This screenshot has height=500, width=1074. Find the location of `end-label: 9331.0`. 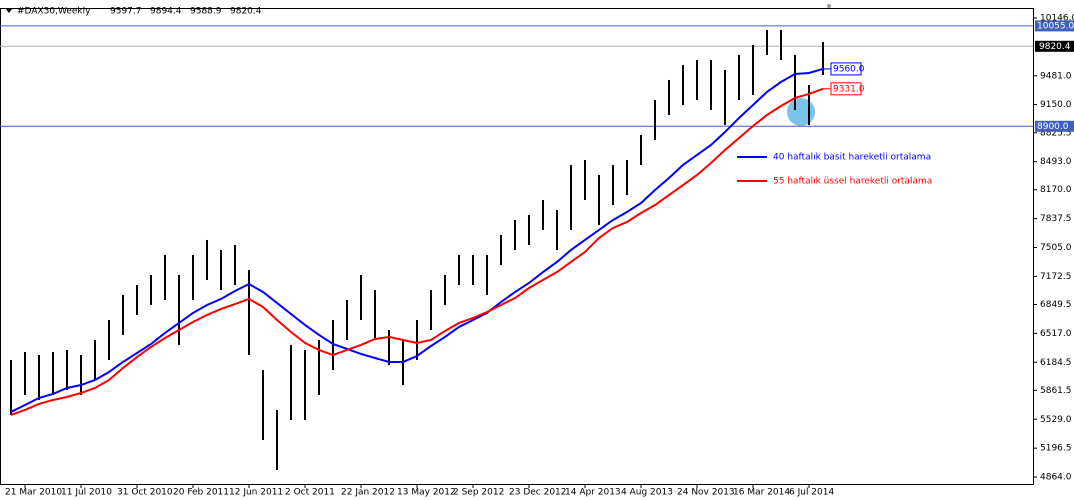

end-label: 9331.0 is located at coordinates (849, 89).